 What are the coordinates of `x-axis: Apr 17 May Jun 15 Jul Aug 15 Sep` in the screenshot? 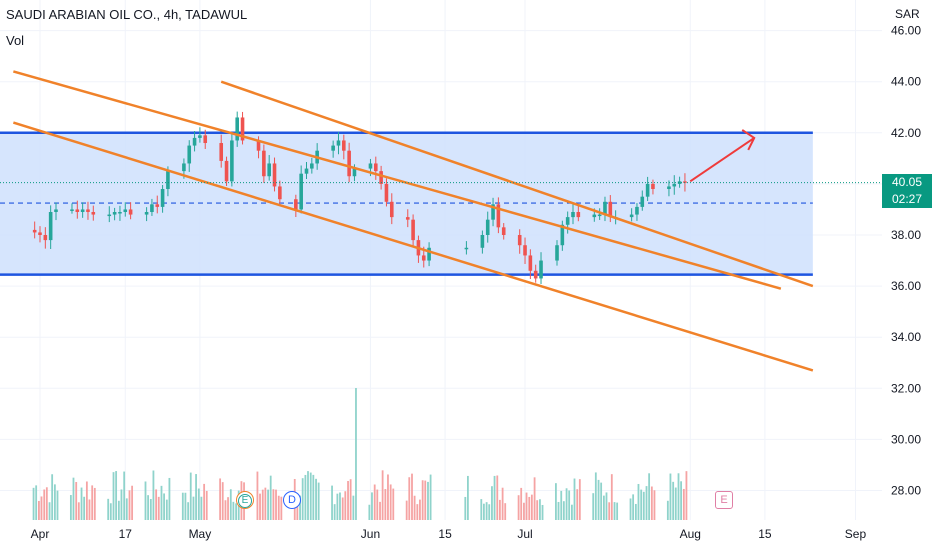 It's located at (449, 534).